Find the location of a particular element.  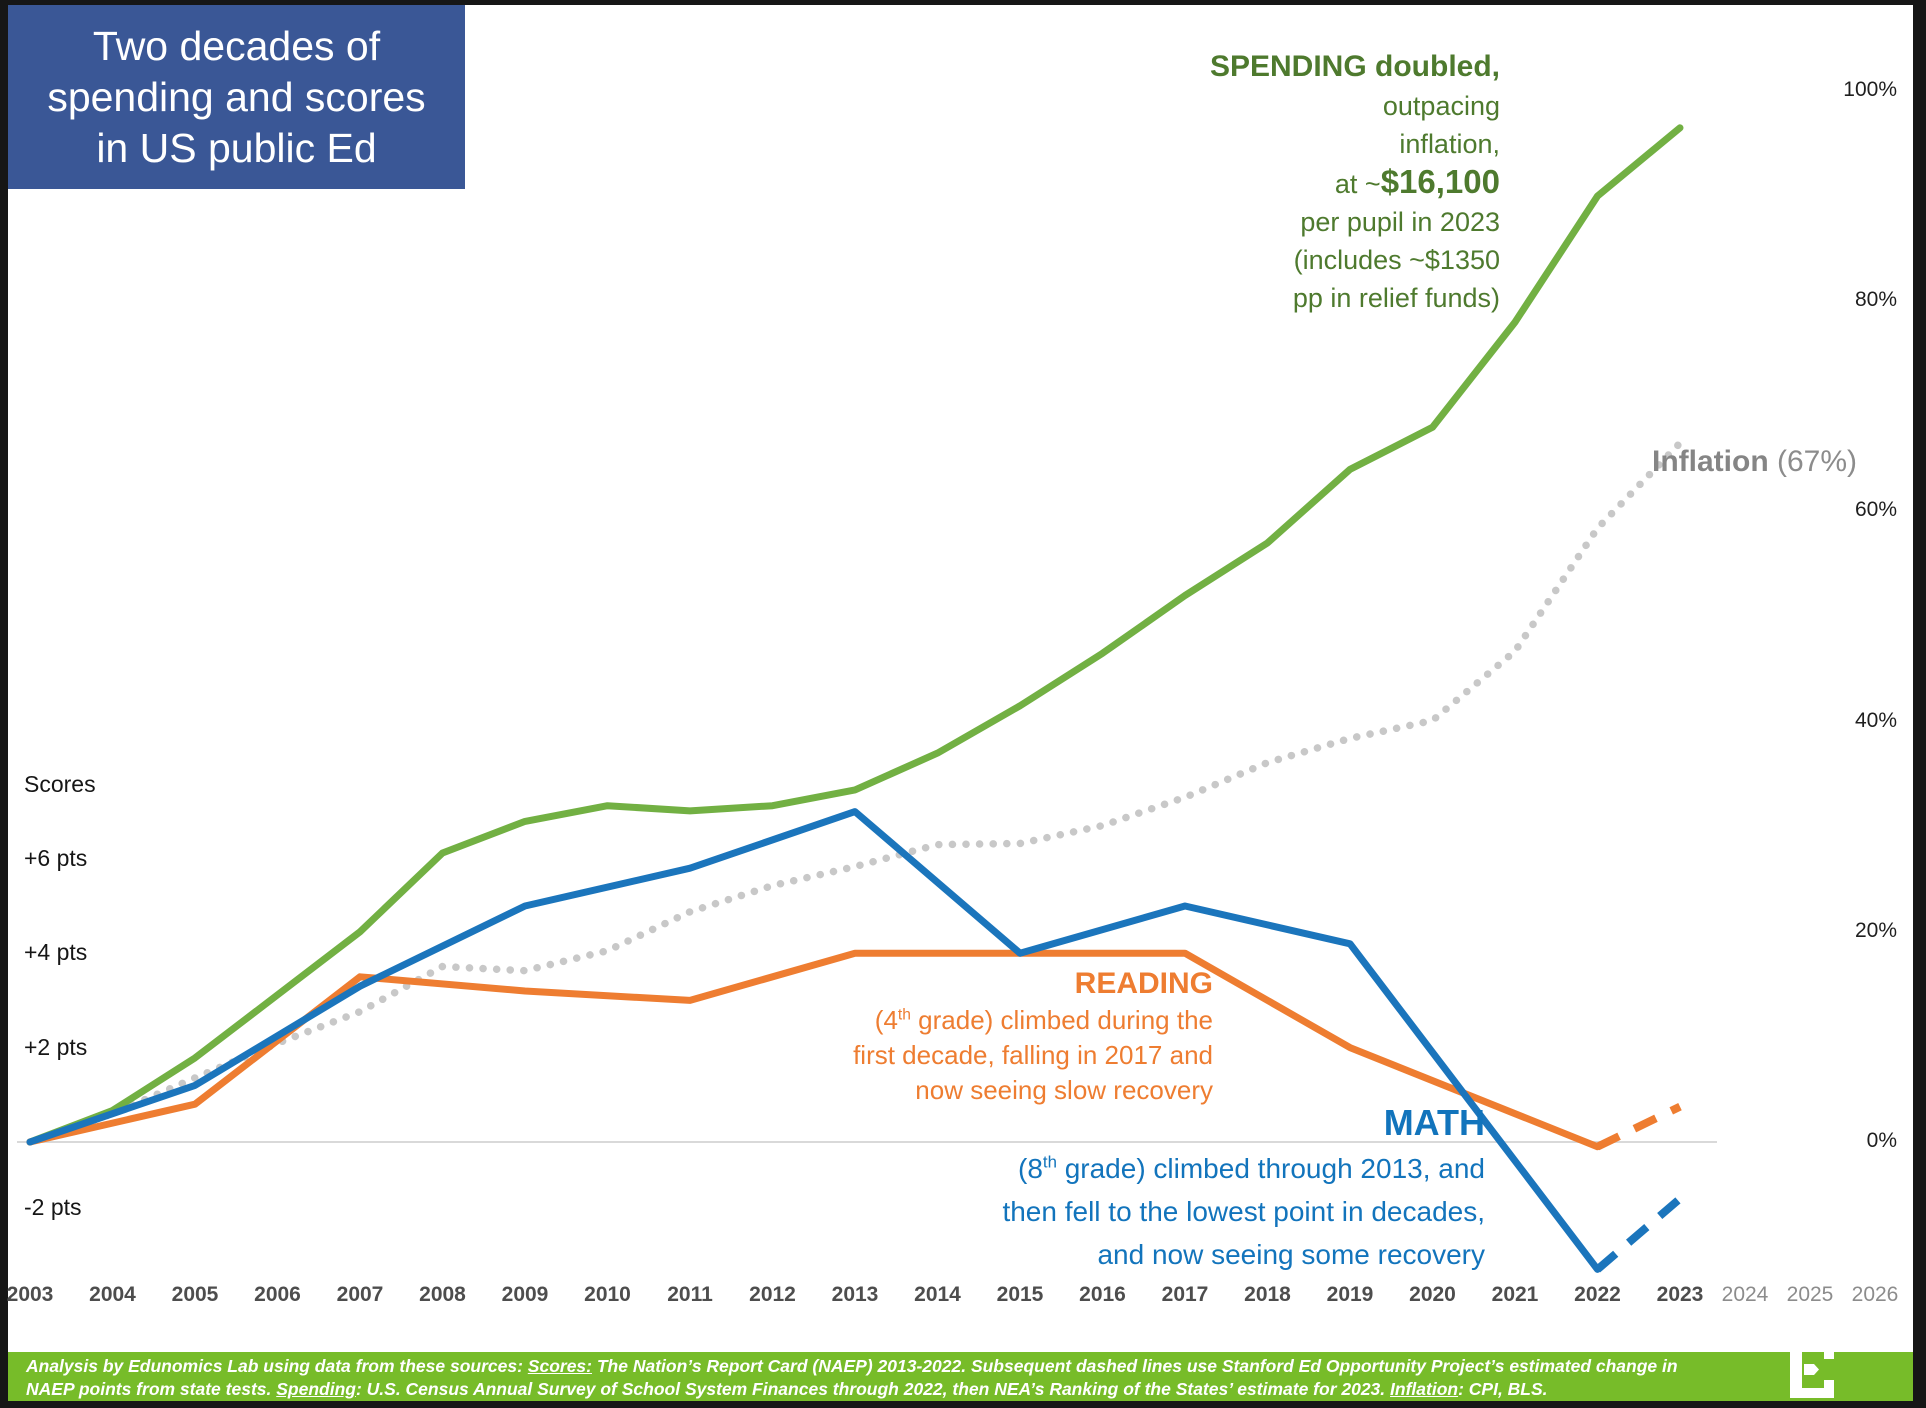

x-axis-year-label: 2023 is located at coordinates (1680, 1294).